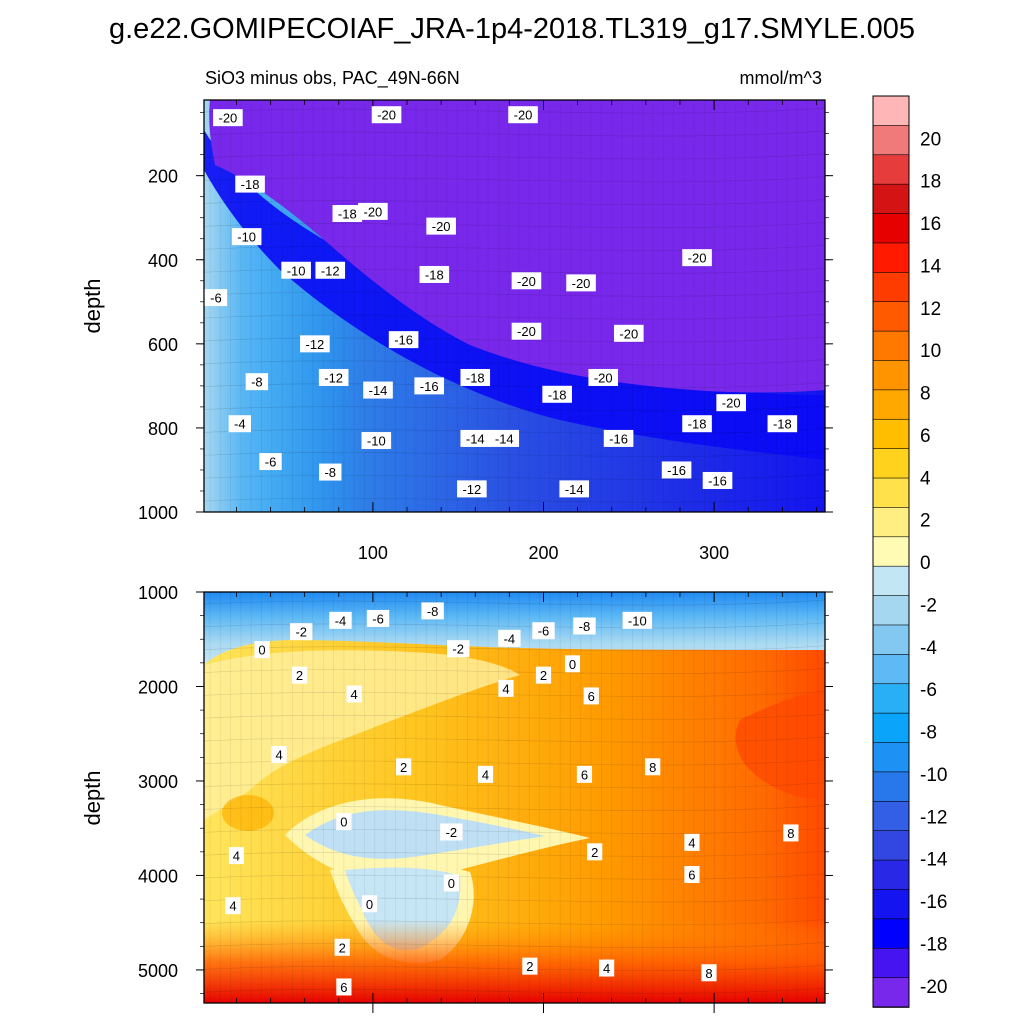 This screenshot has width=1024, height=1024. Describe the element at coordinates (163, 345) in the screenshot. I see `y-tick-label: 600` at that location.